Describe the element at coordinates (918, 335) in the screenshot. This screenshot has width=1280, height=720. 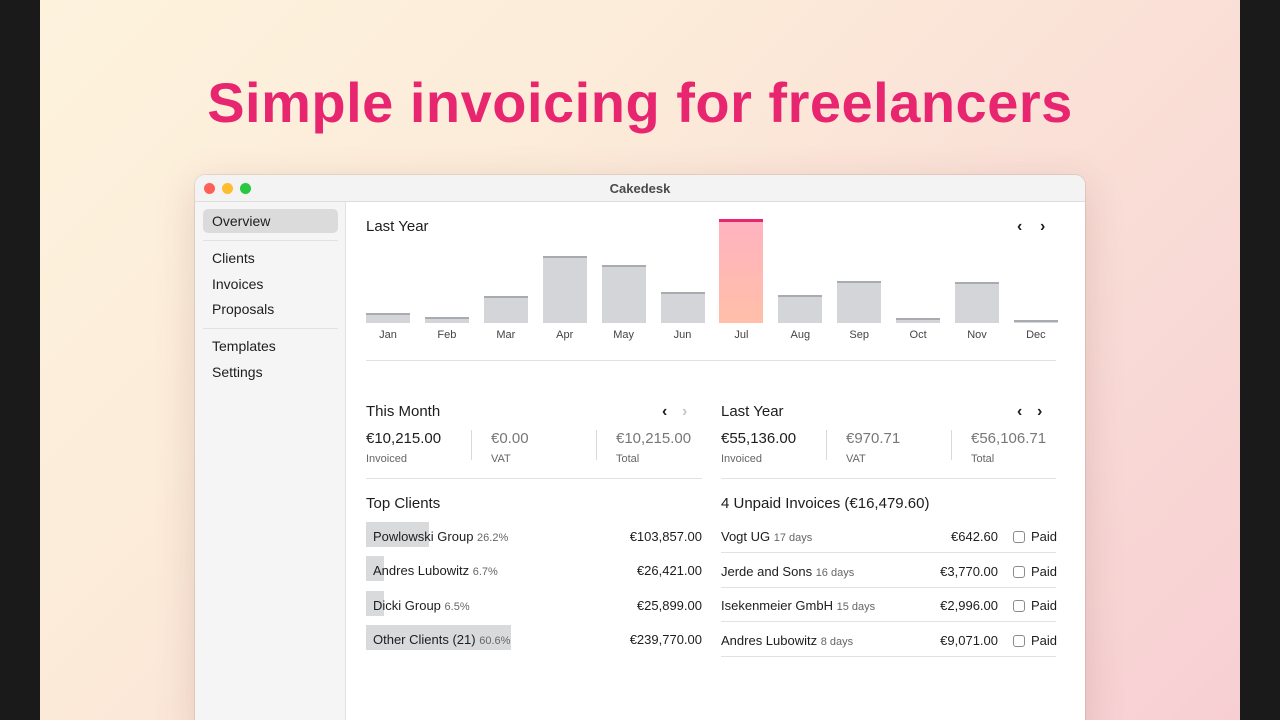
I see `month-label-oct: Oct` at that location.